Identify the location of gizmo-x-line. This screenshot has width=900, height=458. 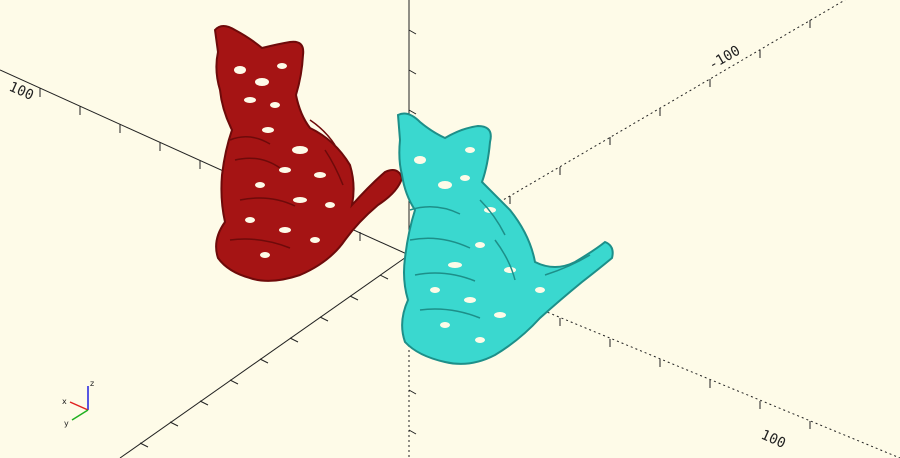
(79, 406).